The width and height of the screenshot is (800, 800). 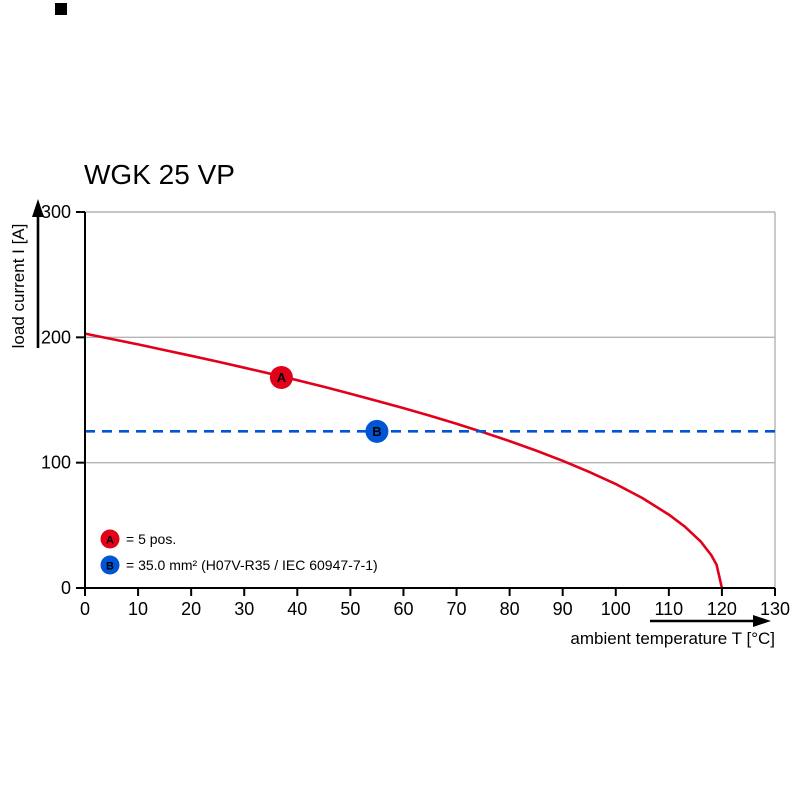 What do you see at coordinates (56, 212) in the screenshot?
I see `y-tick-label: 300` at bounding box center [56, 212].